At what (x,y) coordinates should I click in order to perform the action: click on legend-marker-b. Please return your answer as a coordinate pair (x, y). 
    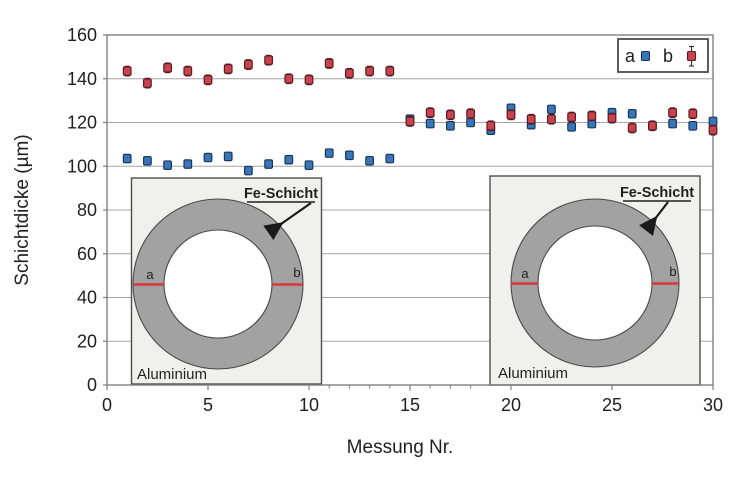
    Looking at the image, I should click on (691, 56).